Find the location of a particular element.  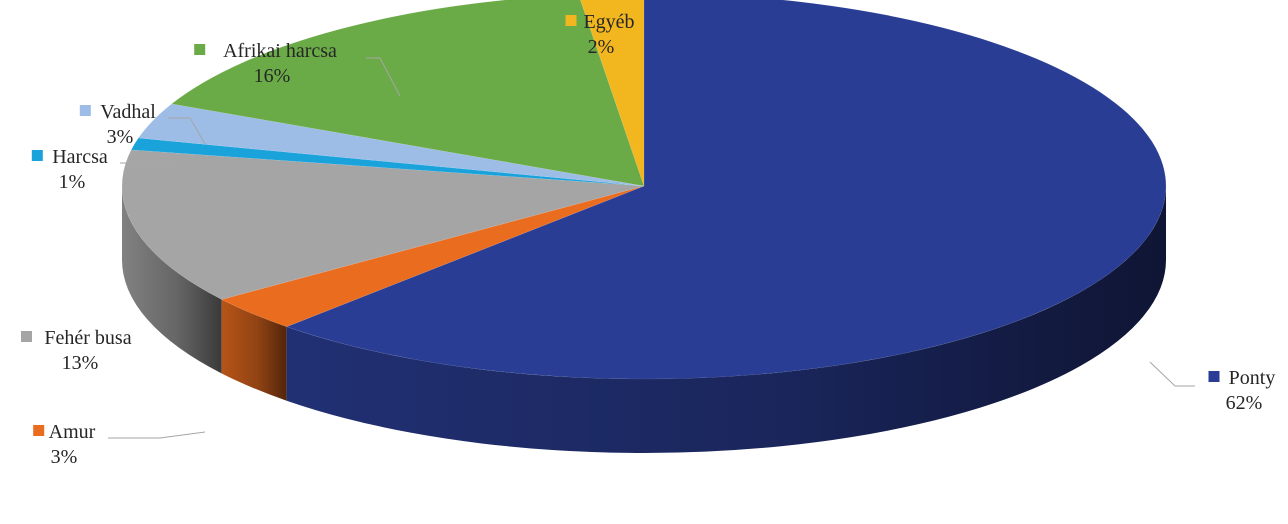

legend-key-feher-busa is located at coordinates (26, 336).